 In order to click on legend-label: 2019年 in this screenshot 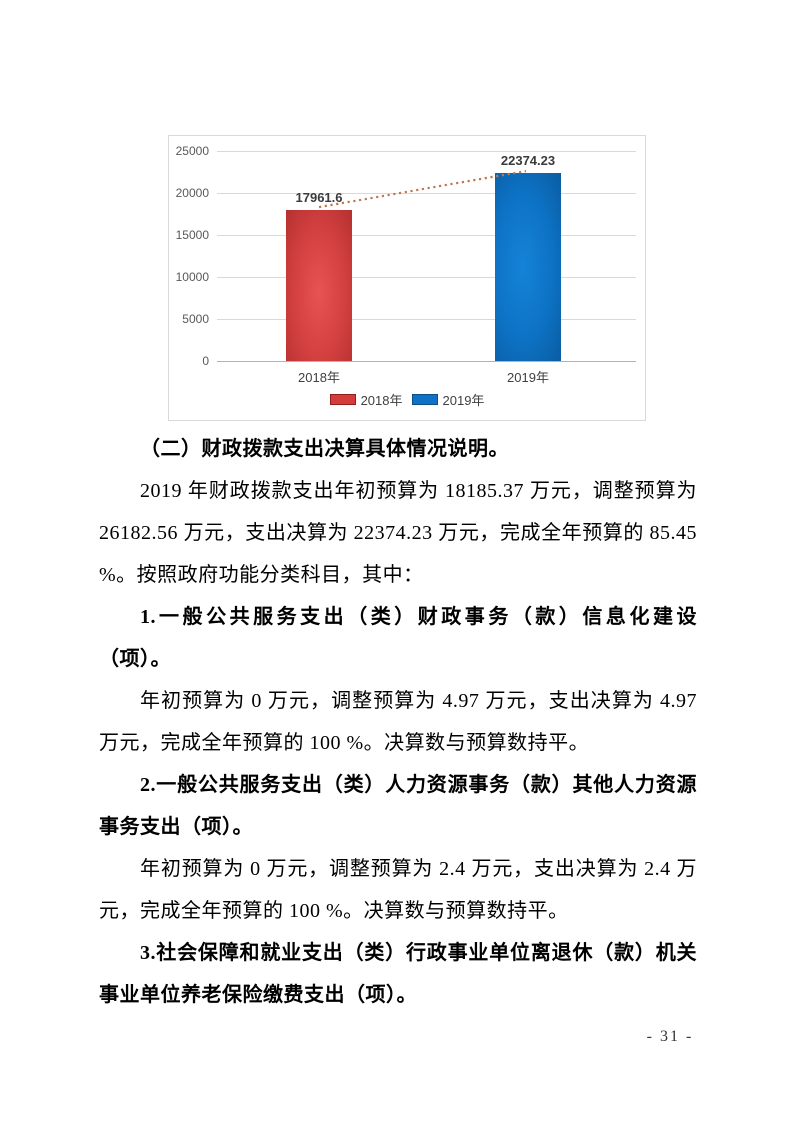, I will do `click(463, 400)`.